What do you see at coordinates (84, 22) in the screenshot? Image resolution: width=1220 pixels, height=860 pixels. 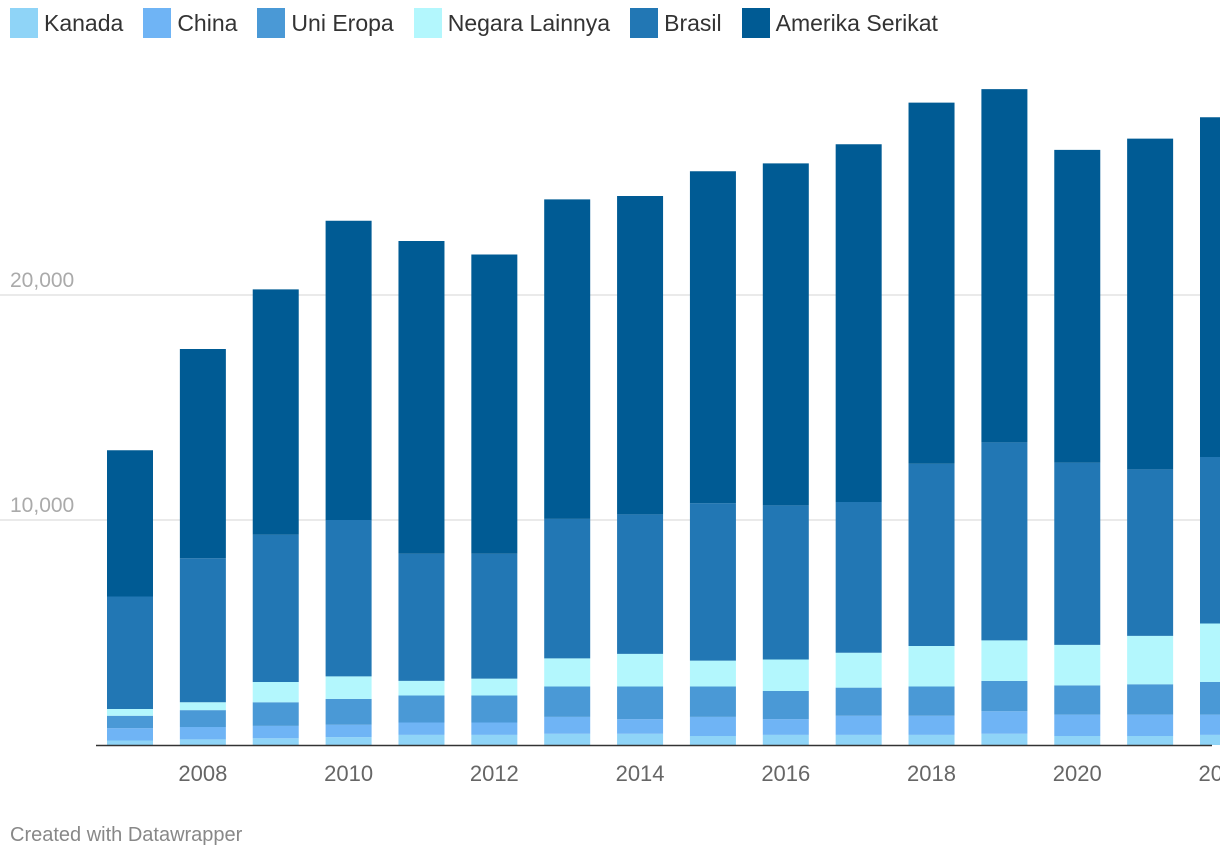 I see `legend-label: Kanada` at bounding box center [84, 22].